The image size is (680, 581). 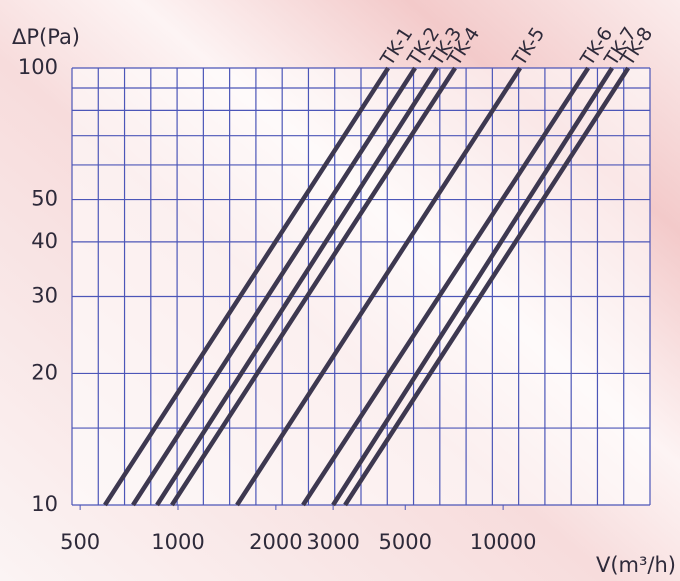 I want to click on y-tick-label: 20, so click(x=44, y=372).